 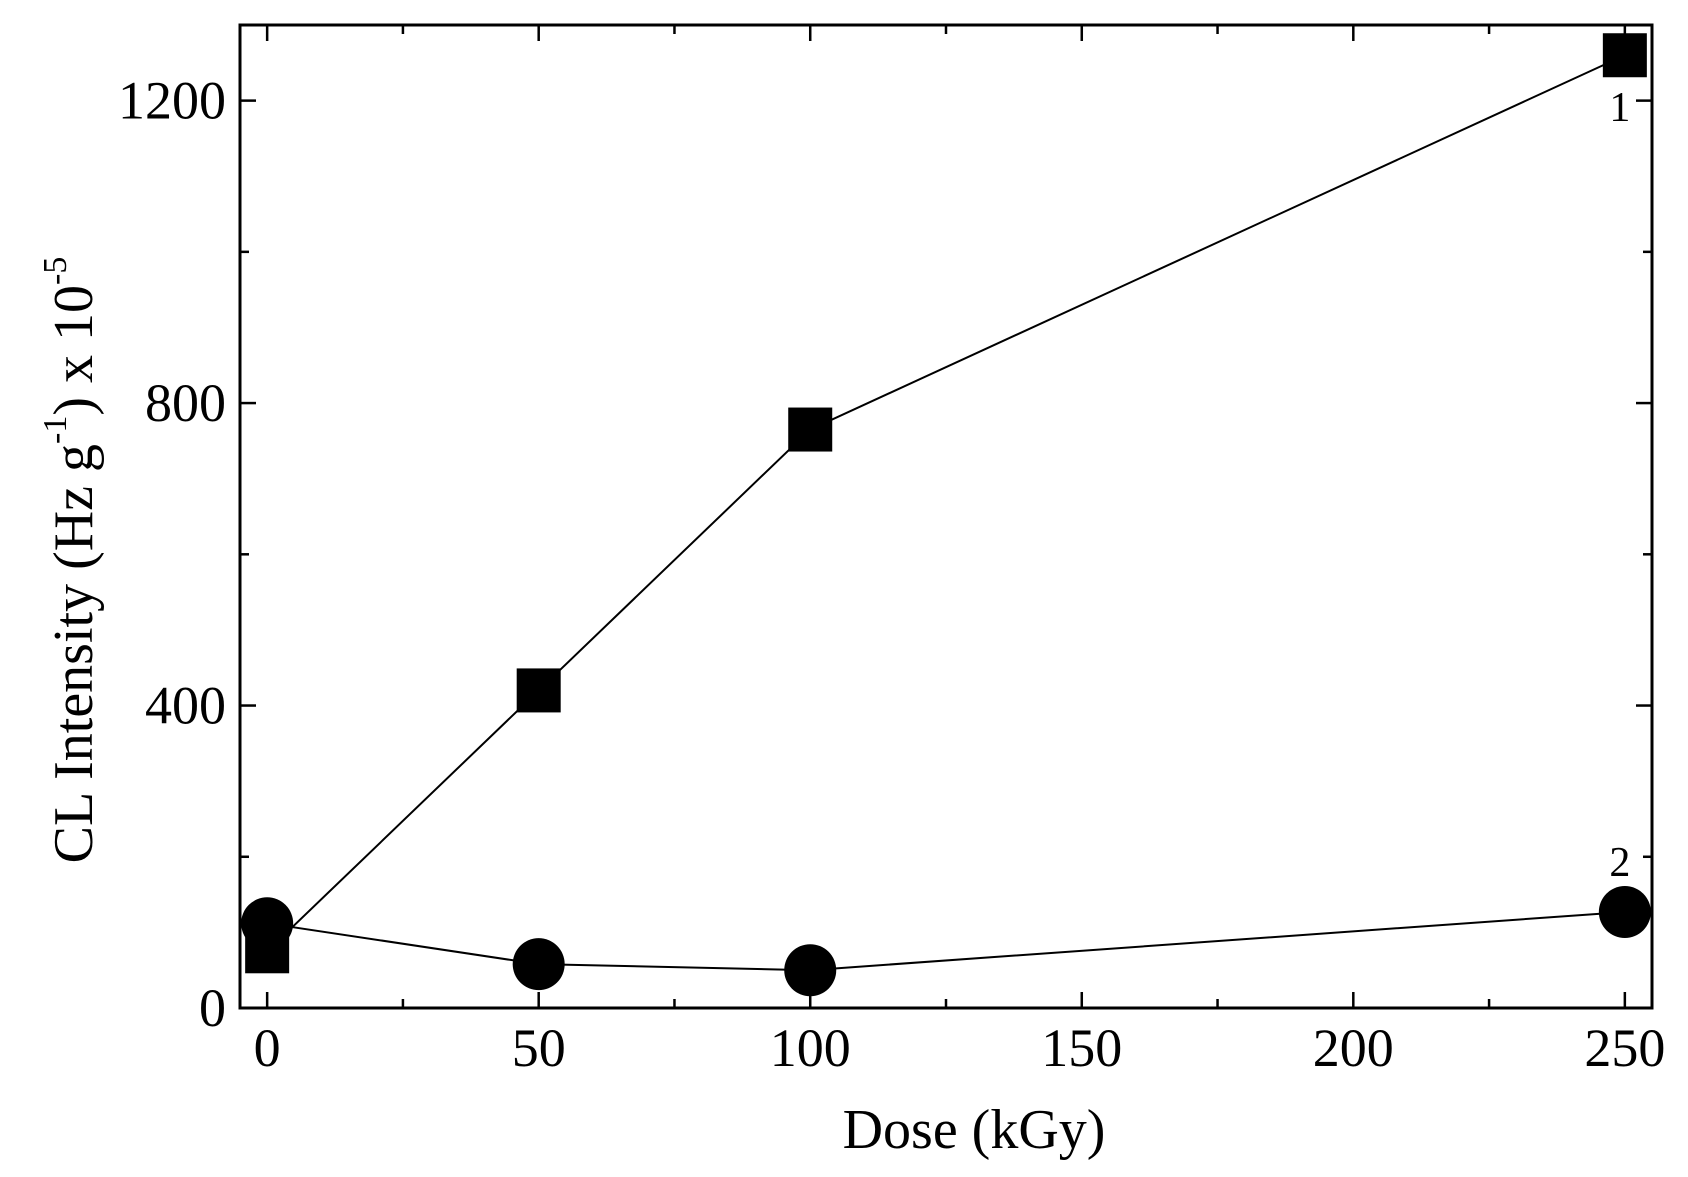 I want to click on x-tick-label: 50, so click(x=539, y=1048).